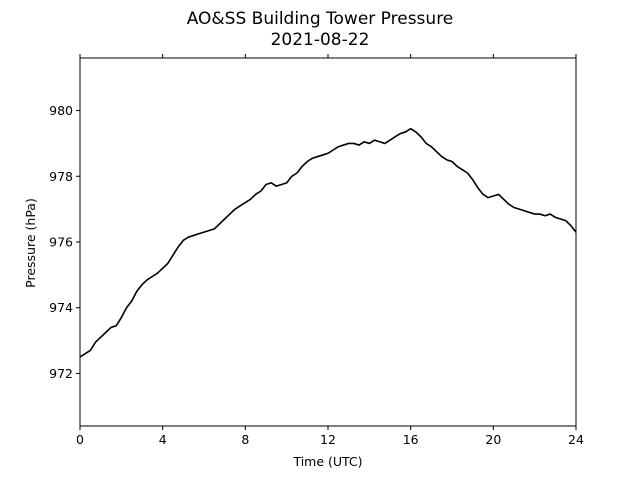 The width and height of the screenshot is (640, 480). What do you see at coordinates (30, 243) in the screenshot?
I see `y-axis-label: Pressure (hPa)` at bounding box center [30, 243].